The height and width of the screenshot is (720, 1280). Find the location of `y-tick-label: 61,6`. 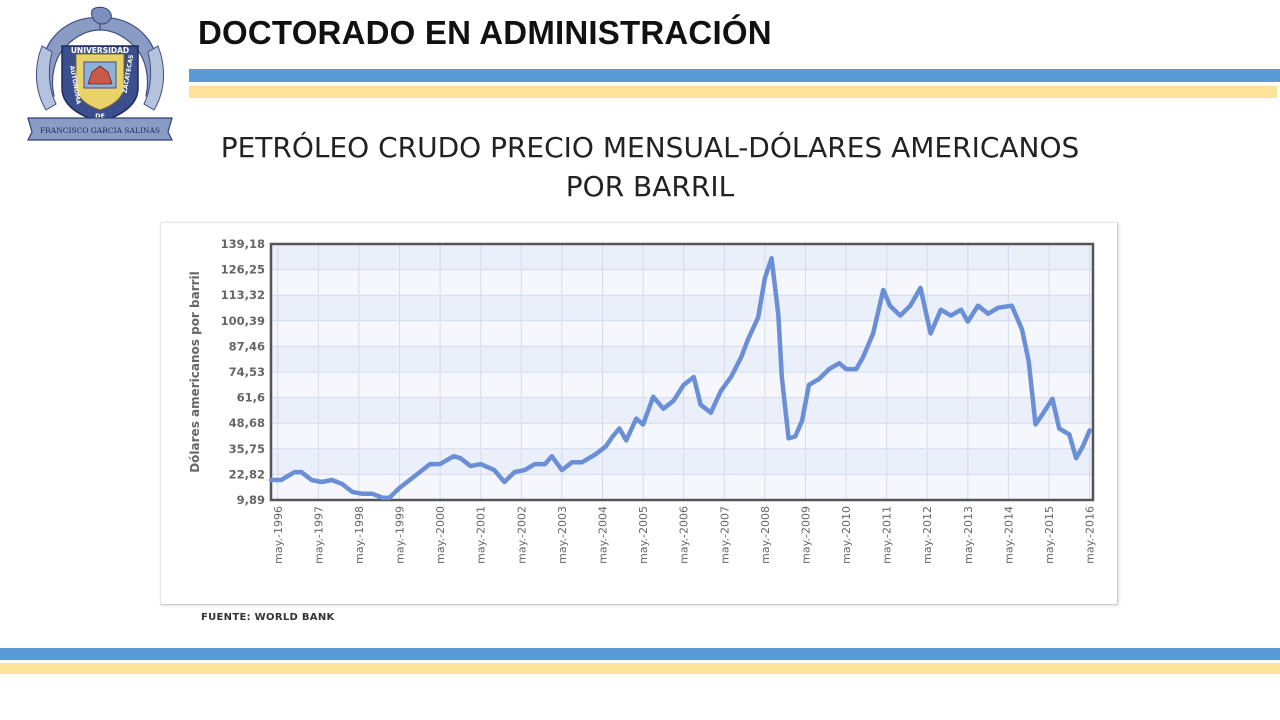

y-tick-label: 61,6 is located at coordinates (251, 398).